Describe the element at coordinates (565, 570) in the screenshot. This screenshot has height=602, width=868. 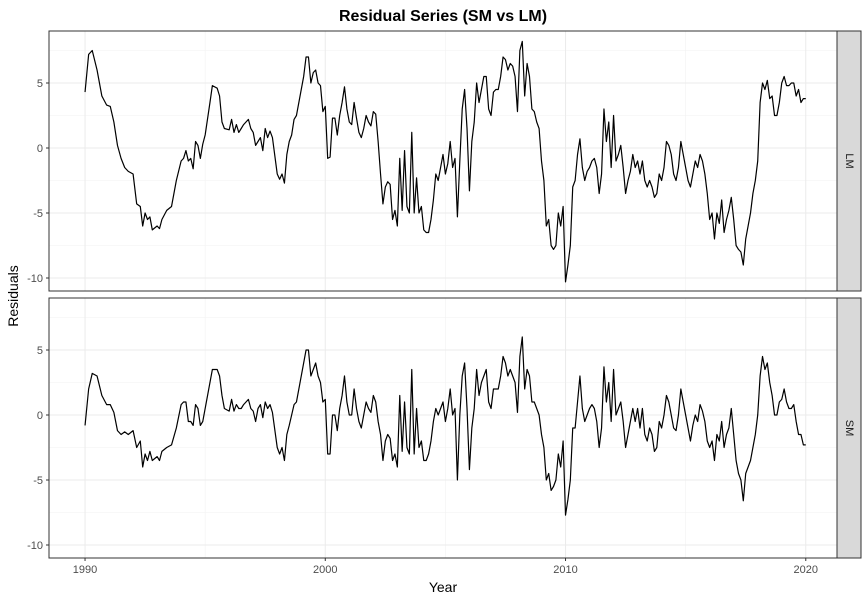
I see `x-tick-label: 2010` at that location.